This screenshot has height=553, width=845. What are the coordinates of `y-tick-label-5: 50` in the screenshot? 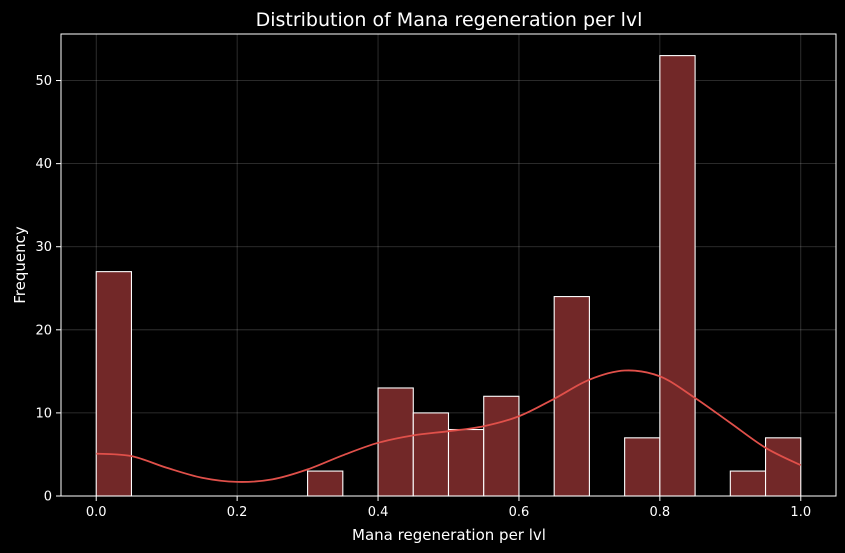 It's located at (43, 81).